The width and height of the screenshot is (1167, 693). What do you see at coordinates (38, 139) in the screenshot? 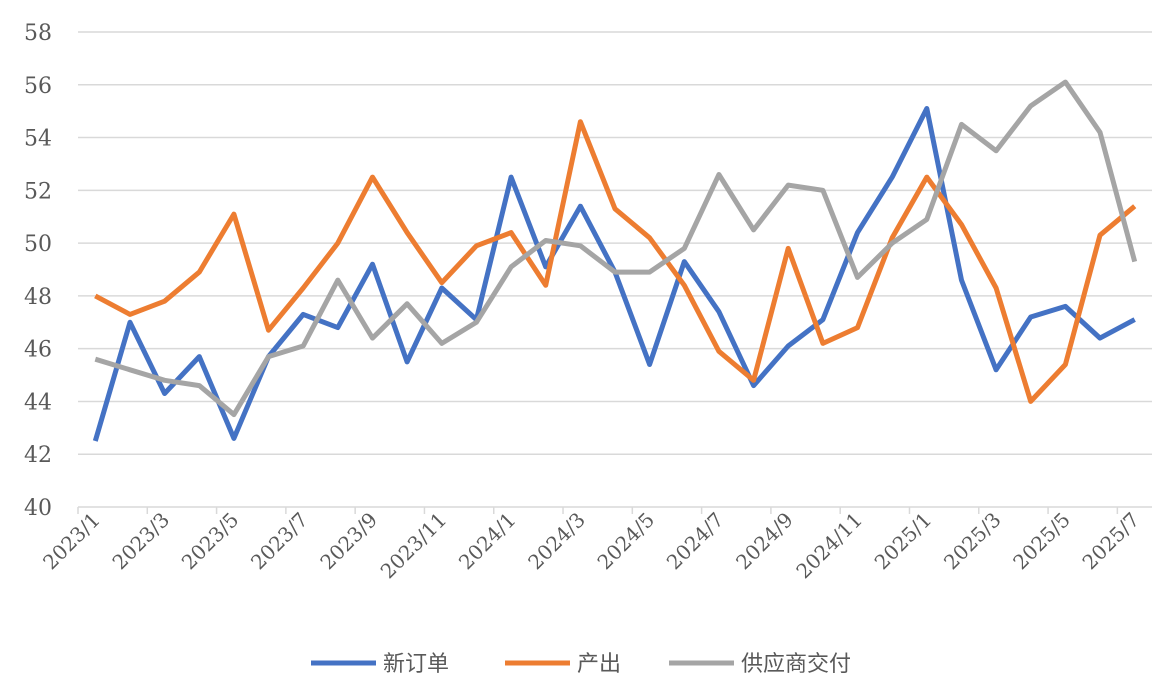
I see `y-tick-label: 54` at bounding box center [38, 139].